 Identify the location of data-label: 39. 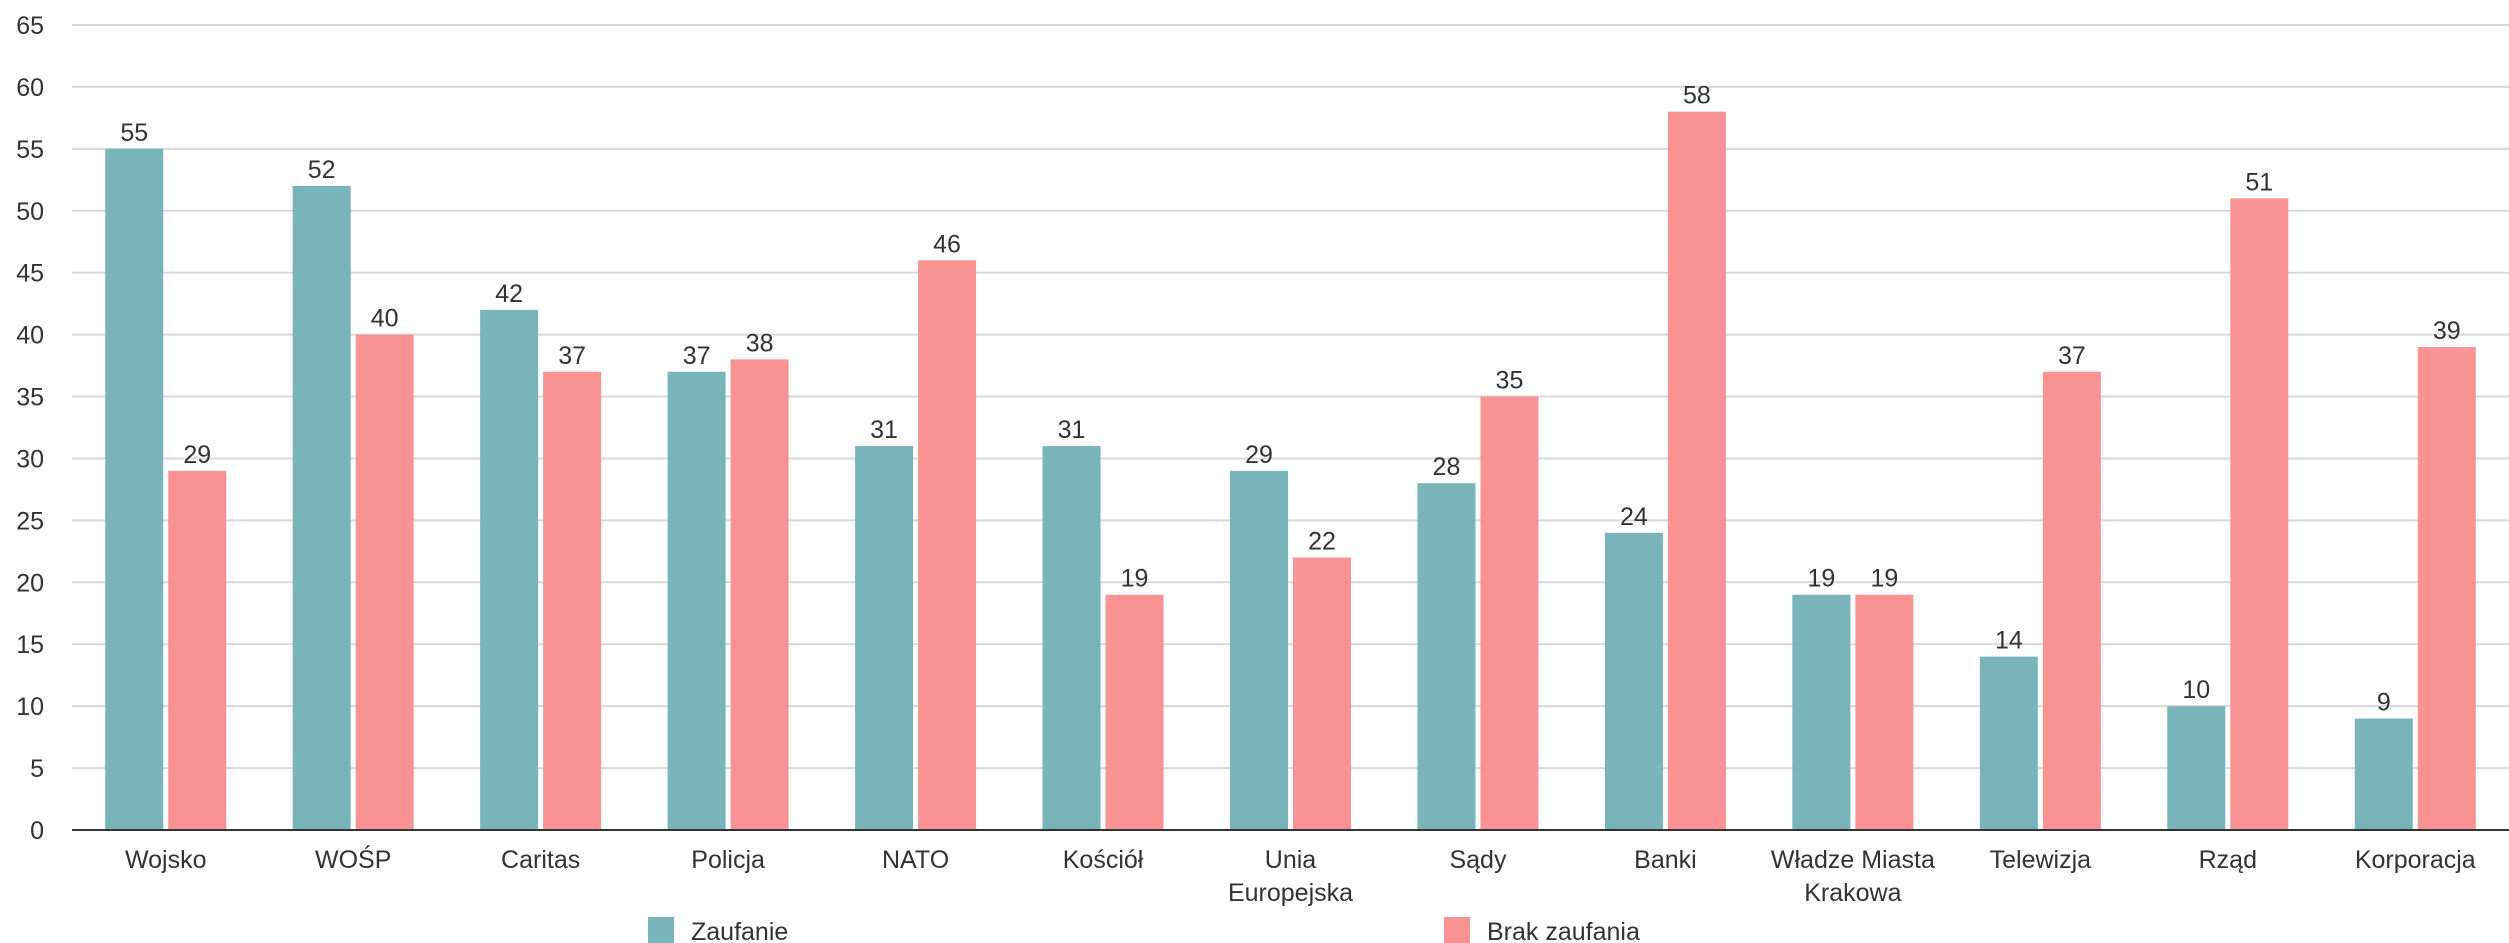
(2447, 331).